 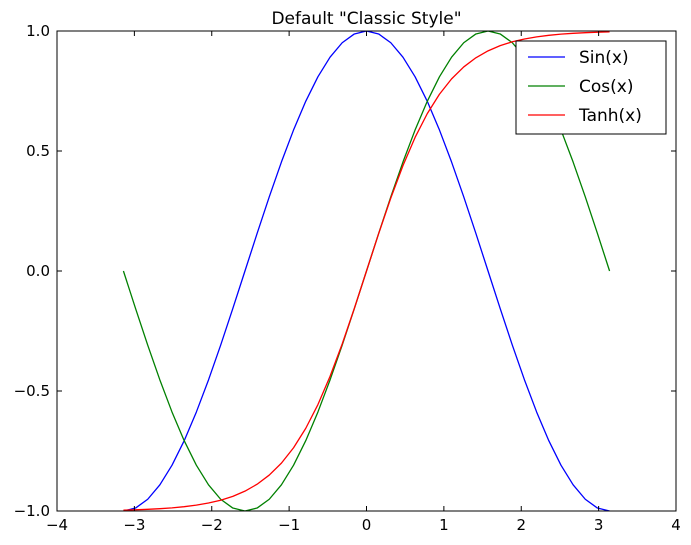 What do you see at coordinates (38, 271) in the screenshot?
I see `y-tick-label: 0.0` at bounding box center [38, 271].